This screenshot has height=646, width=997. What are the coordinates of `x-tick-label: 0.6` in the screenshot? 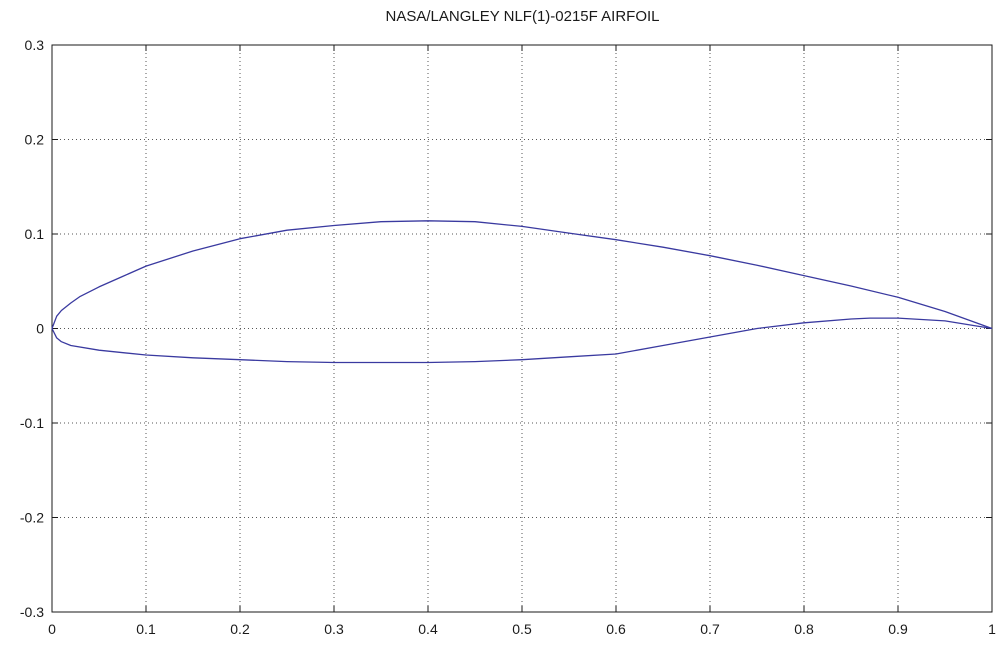 It's located at (616, 629).